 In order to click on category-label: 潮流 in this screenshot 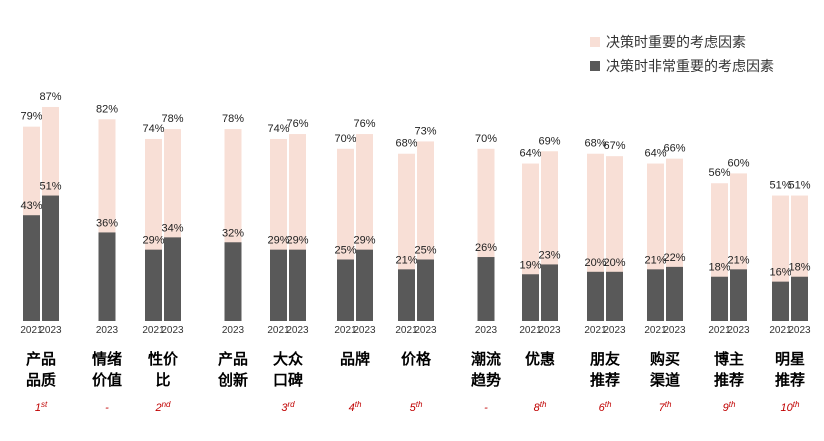, I will do `click(486, 359)`.